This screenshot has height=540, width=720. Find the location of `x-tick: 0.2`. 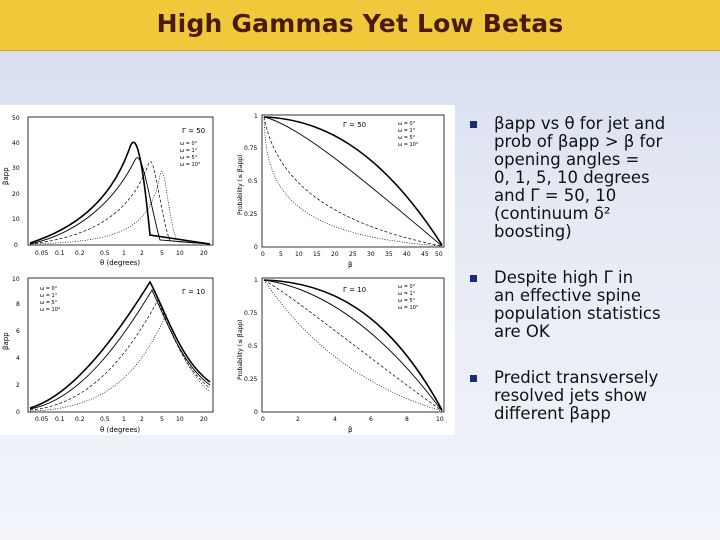

x-tick: 0.2 is located at coordinates (80, 419).